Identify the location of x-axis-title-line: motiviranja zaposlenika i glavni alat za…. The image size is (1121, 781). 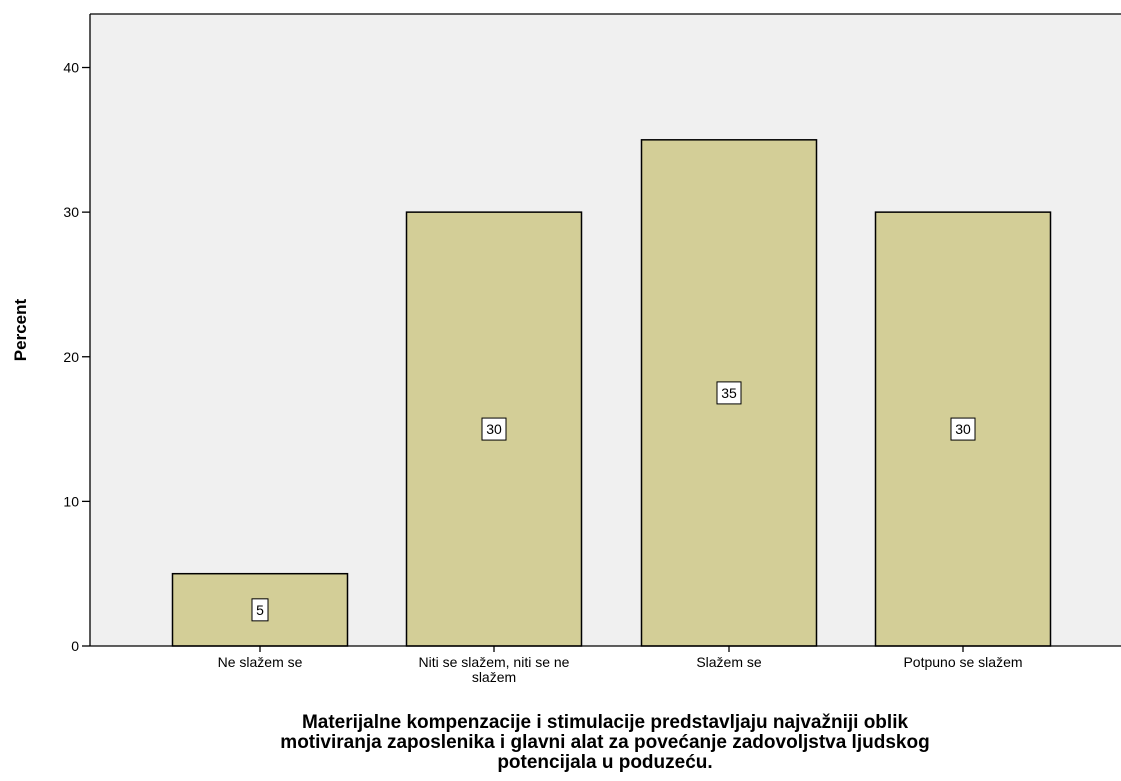
(604, 742).